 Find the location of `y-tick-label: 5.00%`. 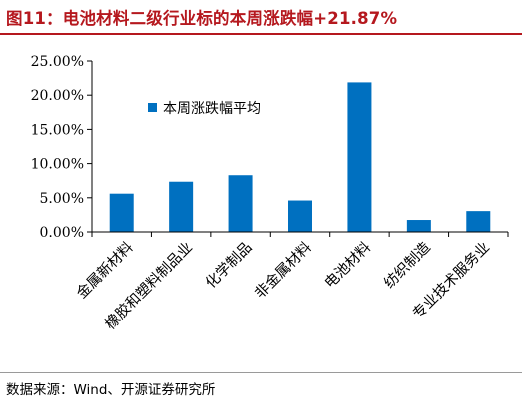

y-tick-label: 5.00% is located at coordinates (62, 199).